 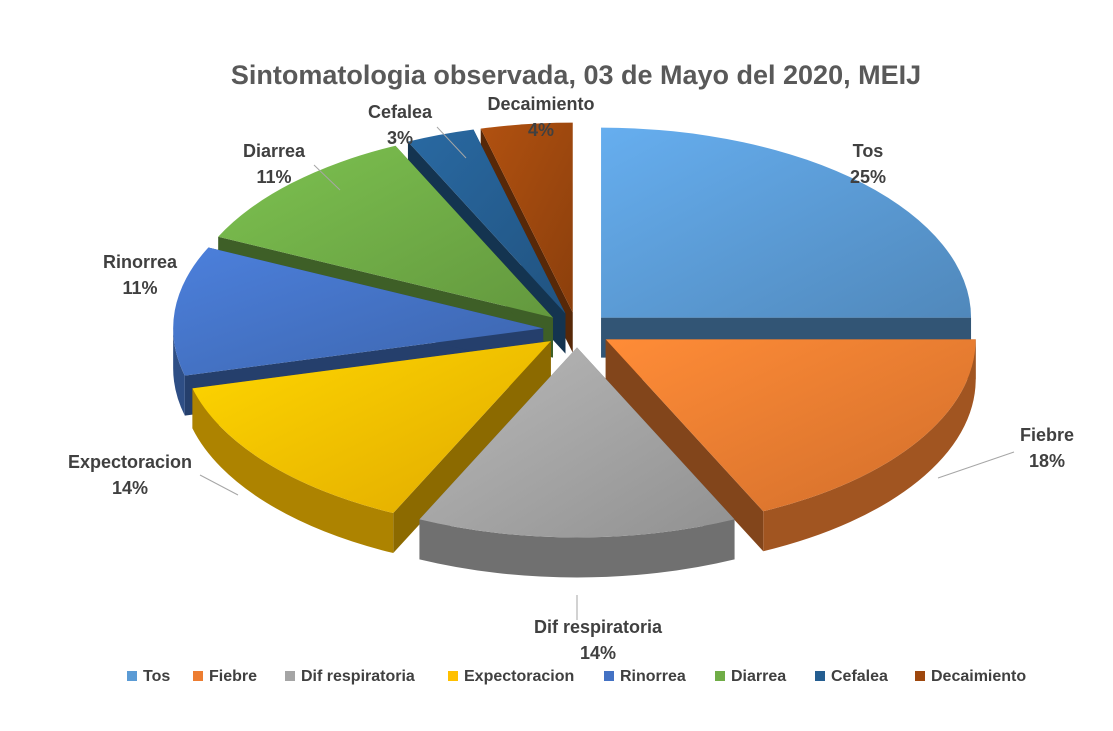 I want to click on data-label-category: Tos, so click(x=868, y=151).